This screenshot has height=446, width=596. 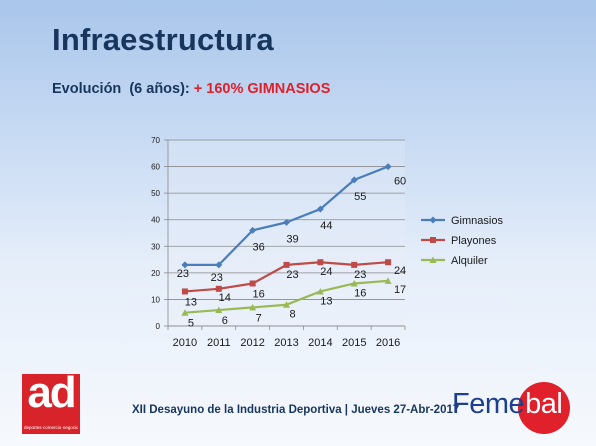 I want to click on data-label: 44, so click(x=326, y=226).